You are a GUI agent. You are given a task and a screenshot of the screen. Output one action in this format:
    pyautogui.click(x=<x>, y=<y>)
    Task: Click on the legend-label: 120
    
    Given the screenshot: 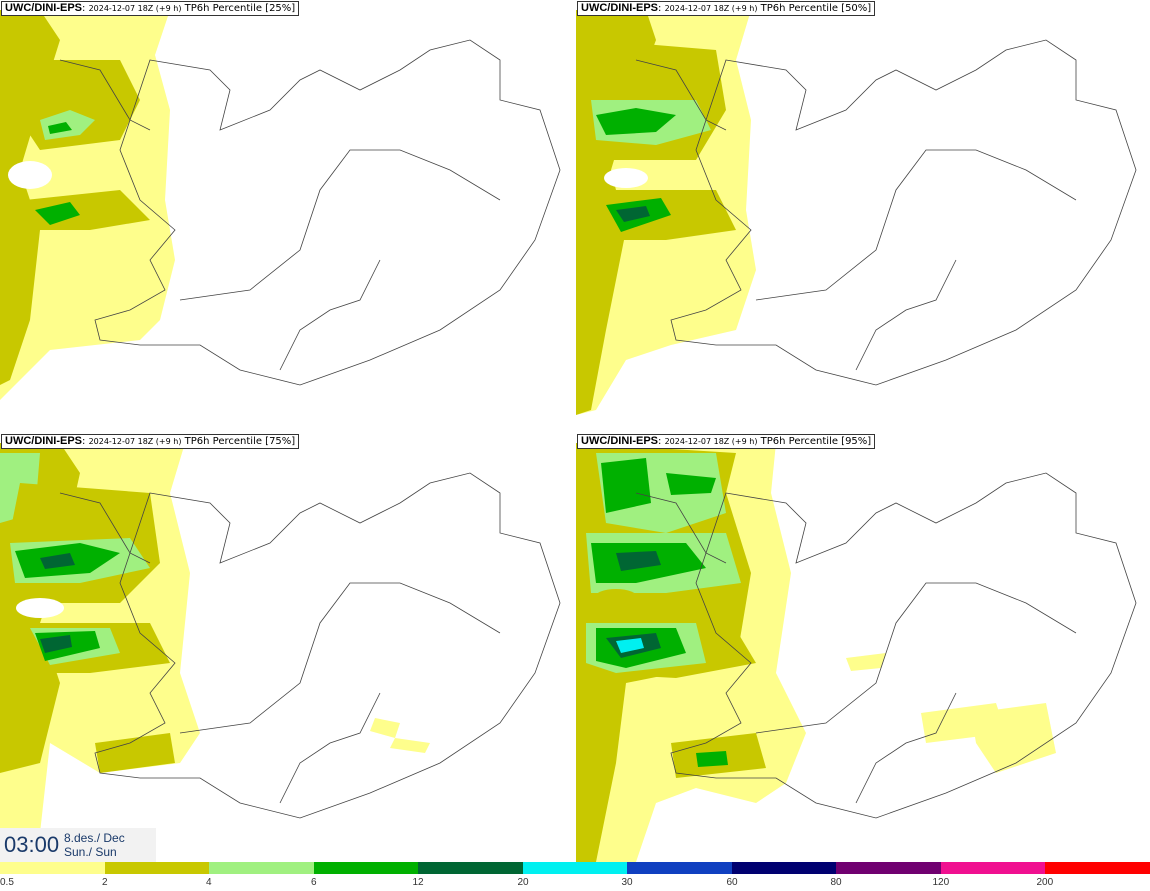 What is the action you would take?
    pyautogui.click(x=941, y=882)
    